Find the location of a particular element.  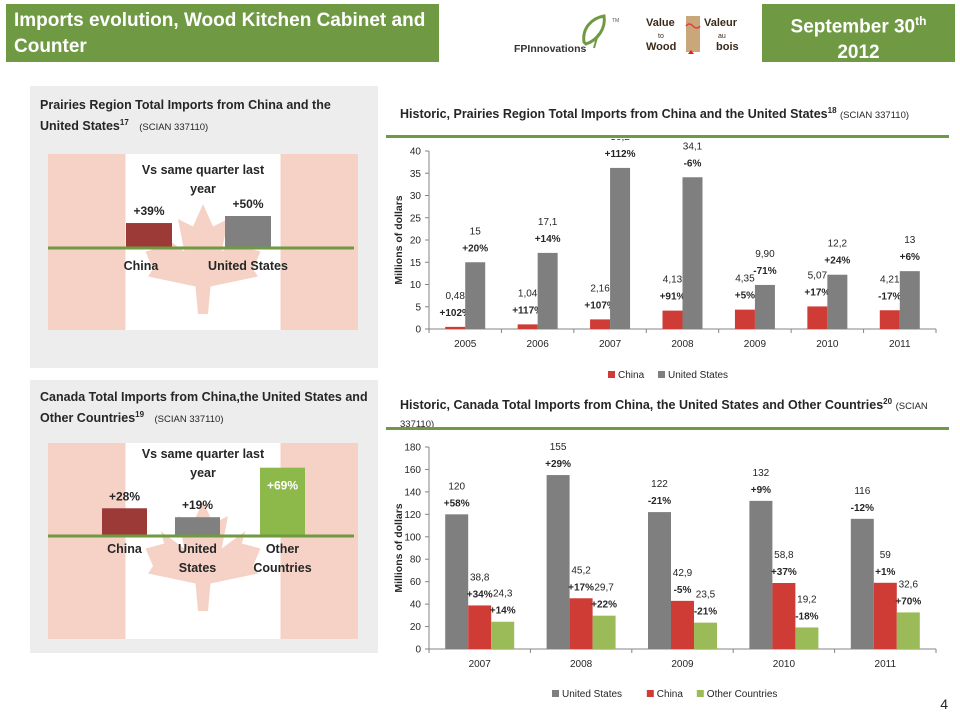

data-label-change: -17% is located at coordinates (889, 296).